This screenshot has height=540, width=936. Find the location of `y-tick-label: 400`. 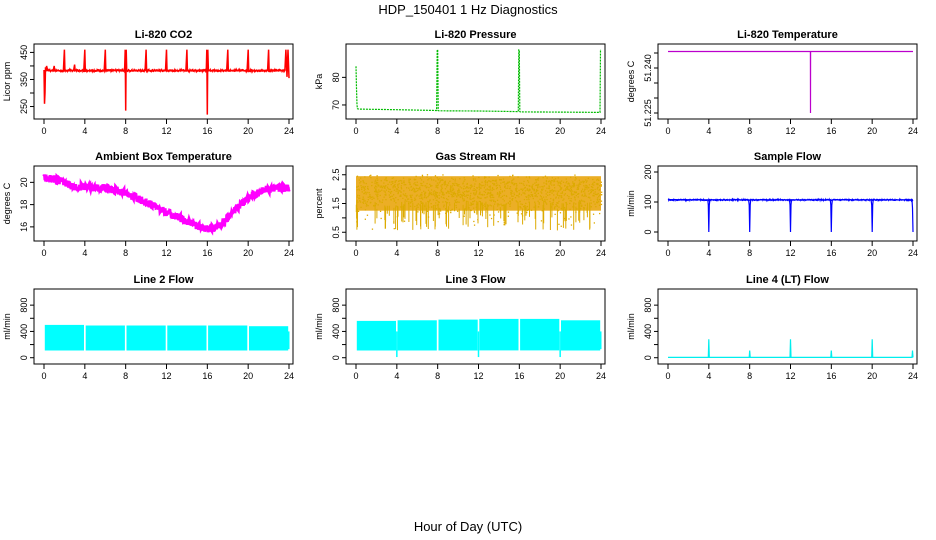

y-tick-label: 400 is located at coordinates (336, 331).